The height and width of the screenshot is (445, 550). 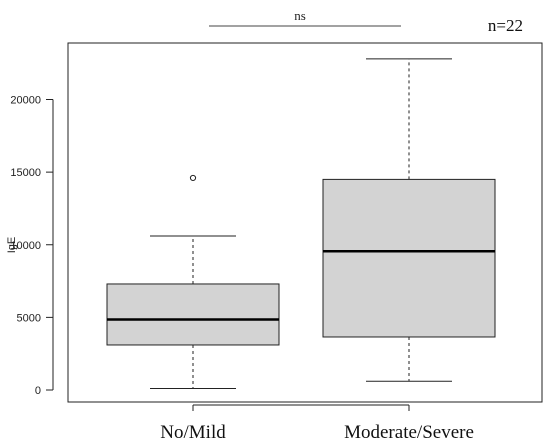 I want to click on significance-label: ns, so click(x=300, y=15).